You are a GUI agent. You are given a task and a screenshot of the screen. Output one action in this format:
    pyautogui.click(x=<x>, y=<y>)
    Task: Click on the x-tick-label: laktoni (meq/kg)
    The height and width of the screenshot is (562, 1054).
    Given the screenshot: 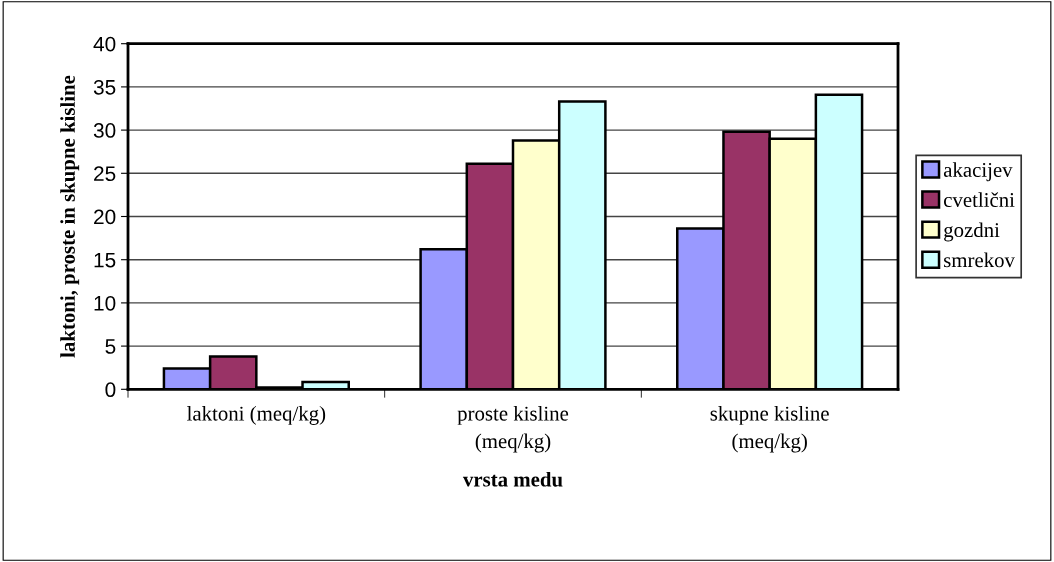 What is the action you would take?
    pyautogui.click(x=256, y=415)
    